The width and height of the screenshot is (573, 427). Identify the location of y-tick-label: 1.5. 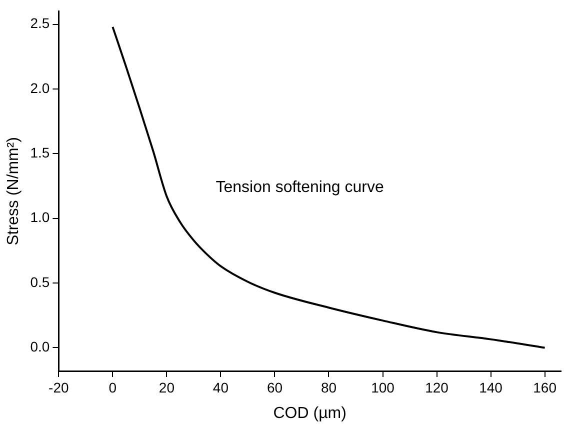
(40, 152).